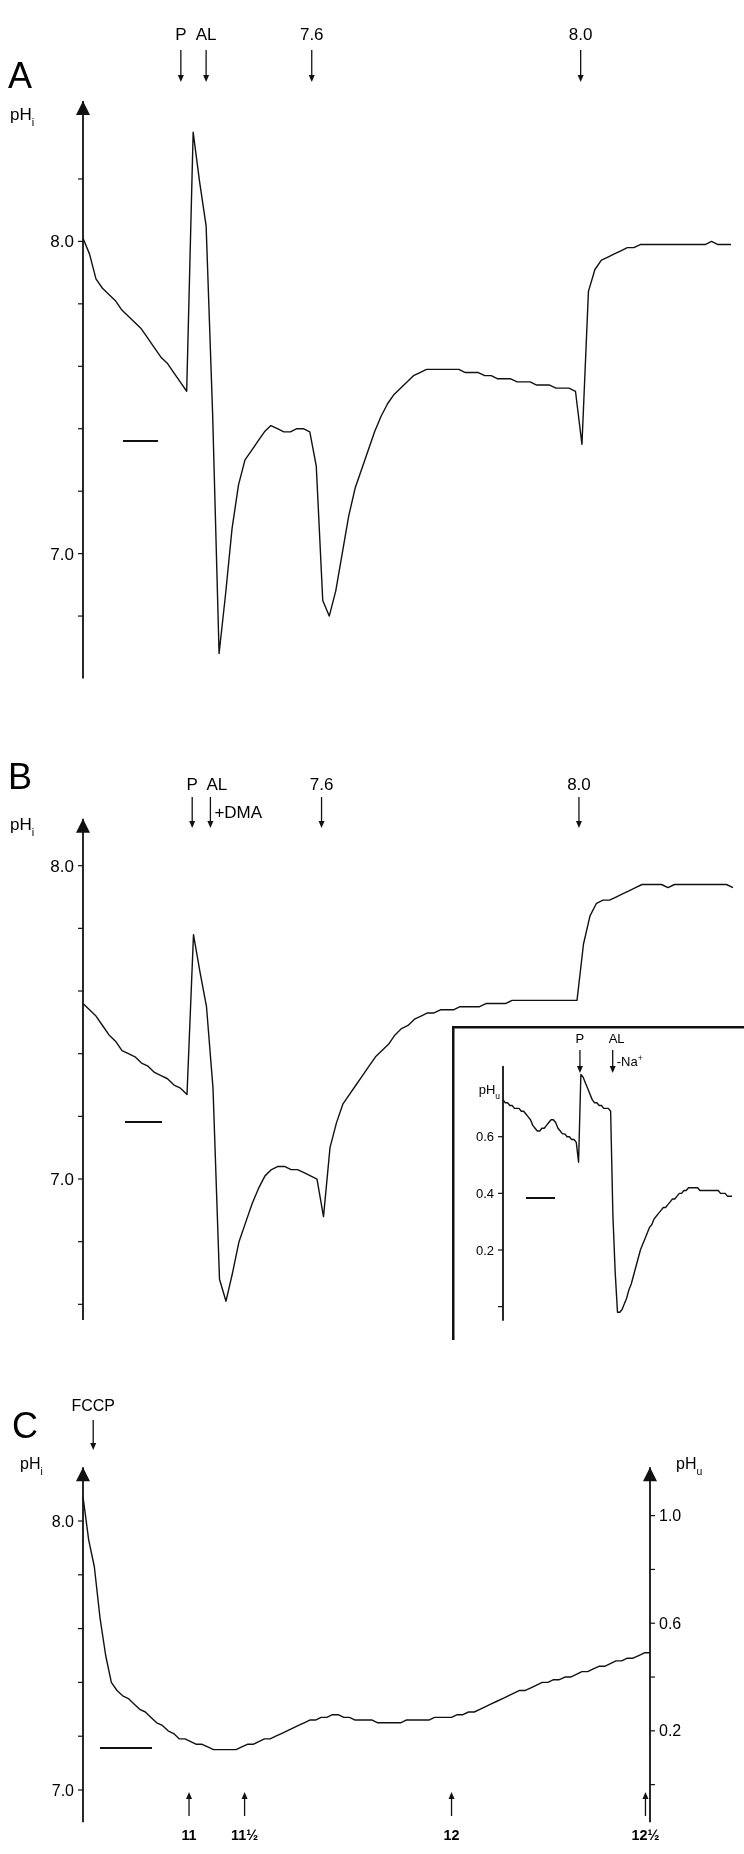  What do you see at coordinates (670, 1731) in the screenshot?
I see `y2-tick-label: 0.2` at bounding box center [670, 1731].